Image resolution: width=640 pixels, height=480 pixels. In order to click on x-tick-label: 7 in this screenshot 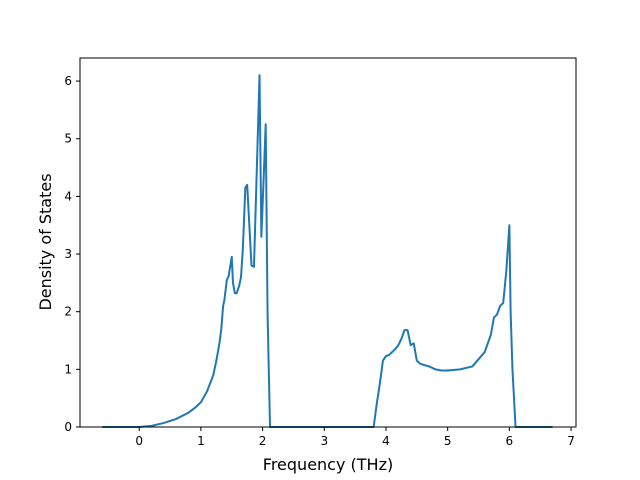, I will do `click(571, 441)`.